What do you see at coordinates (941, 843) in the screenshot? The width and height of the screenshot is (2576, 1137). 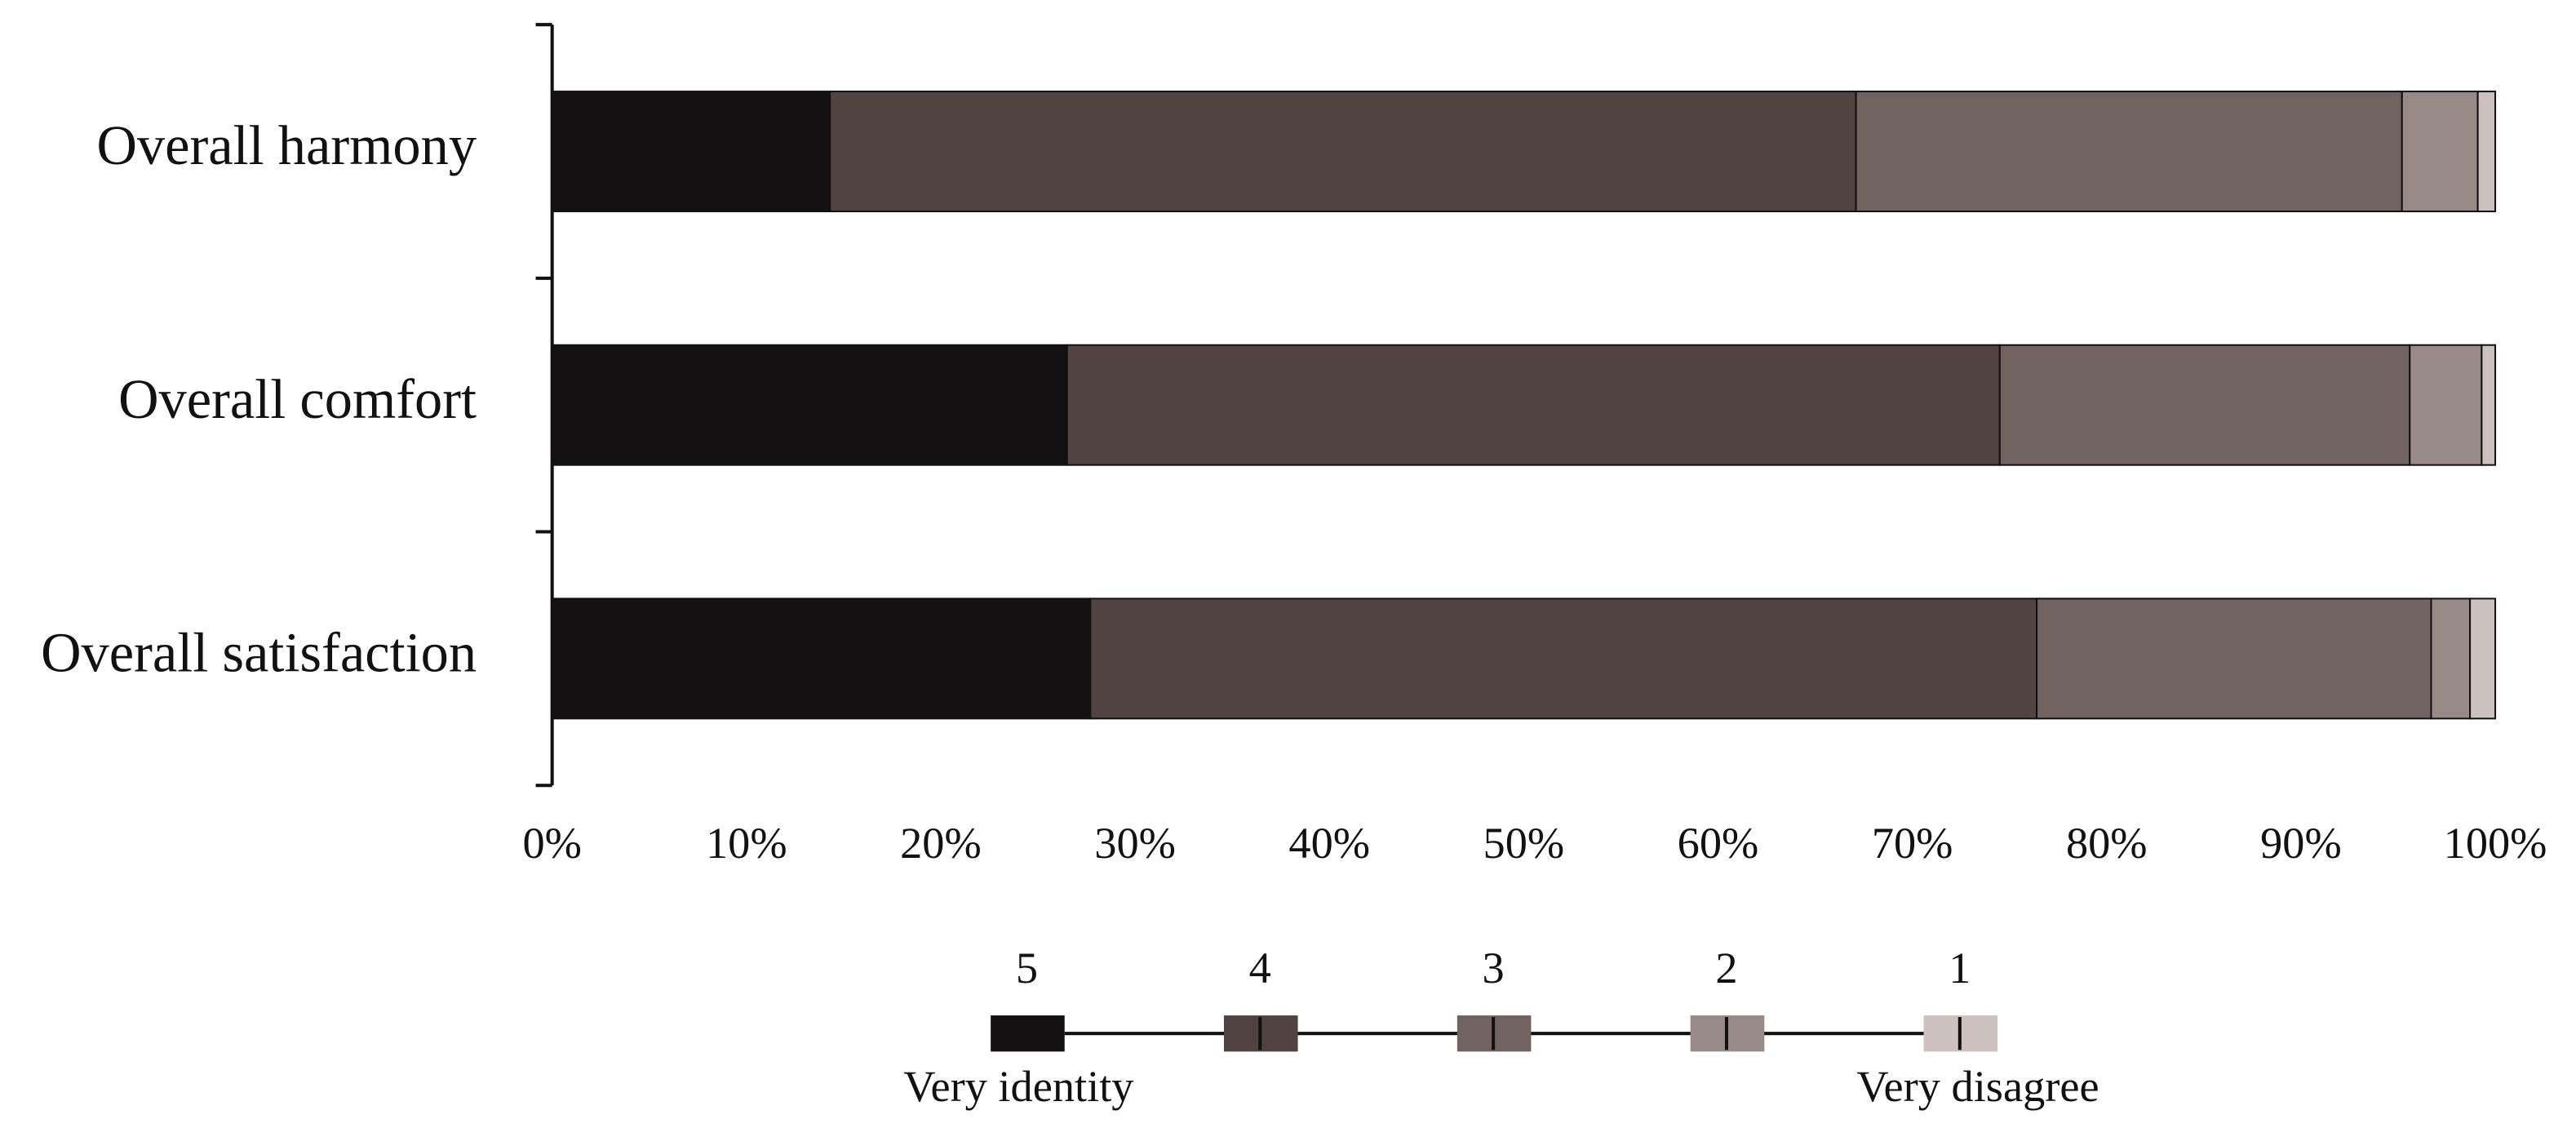 I see `x-tick-label: 20%` at bounding box center [941, 843].